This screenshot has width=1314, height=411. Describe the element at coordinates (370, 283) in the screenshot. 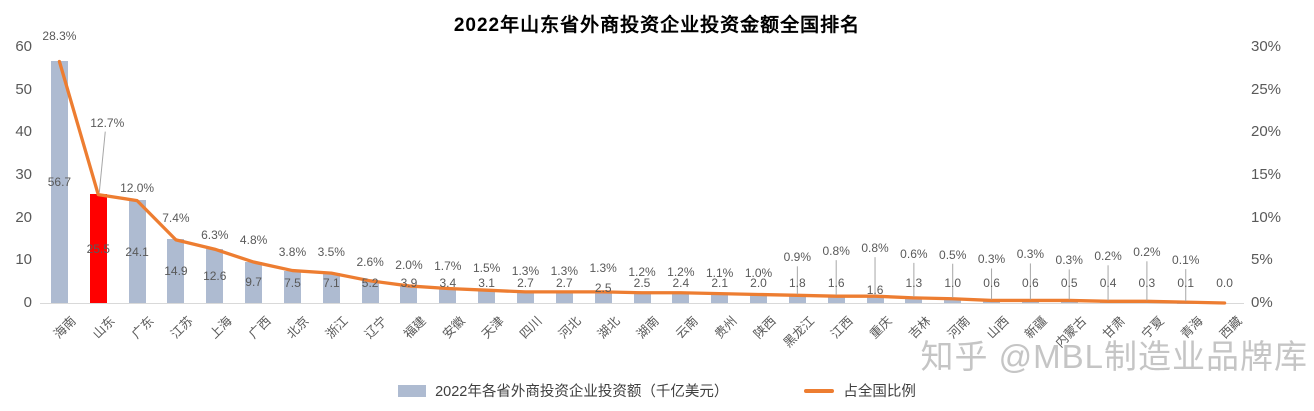

I see `bar-value-label: 5.2` at that location.